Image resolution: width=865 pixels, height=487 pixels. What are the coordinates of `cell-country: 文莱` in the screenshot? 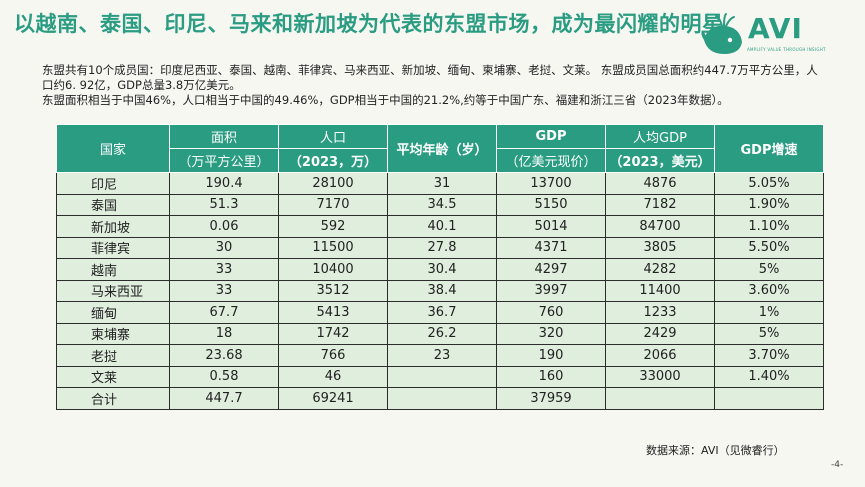 It's located at (113, 376).